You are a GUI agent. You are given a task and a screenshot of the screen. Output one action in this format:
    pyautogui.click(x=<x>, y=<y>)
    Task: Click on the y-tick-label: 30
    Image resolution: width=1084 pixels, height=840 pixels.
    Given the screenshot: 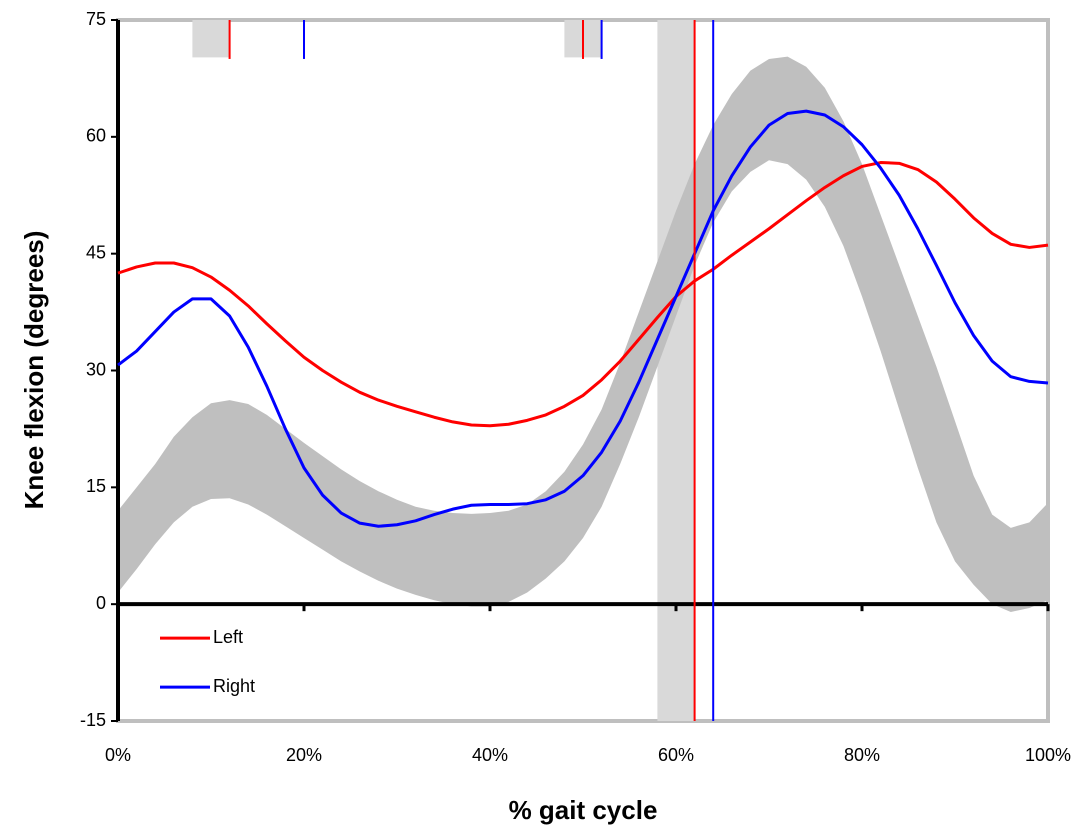 What is the action you would take?
    pyautogui.click(x=96, y=369)
    